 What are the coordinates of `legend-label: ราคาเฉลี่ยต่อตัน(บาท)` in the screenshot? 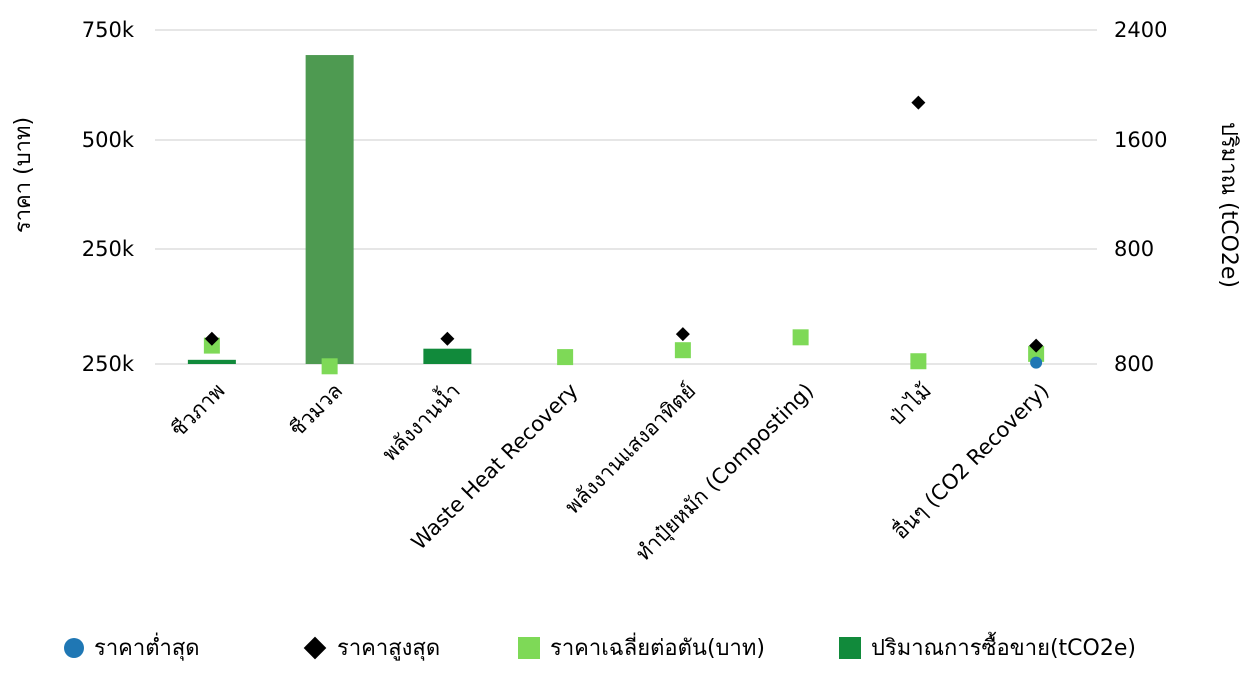 It's located at (657, 648).